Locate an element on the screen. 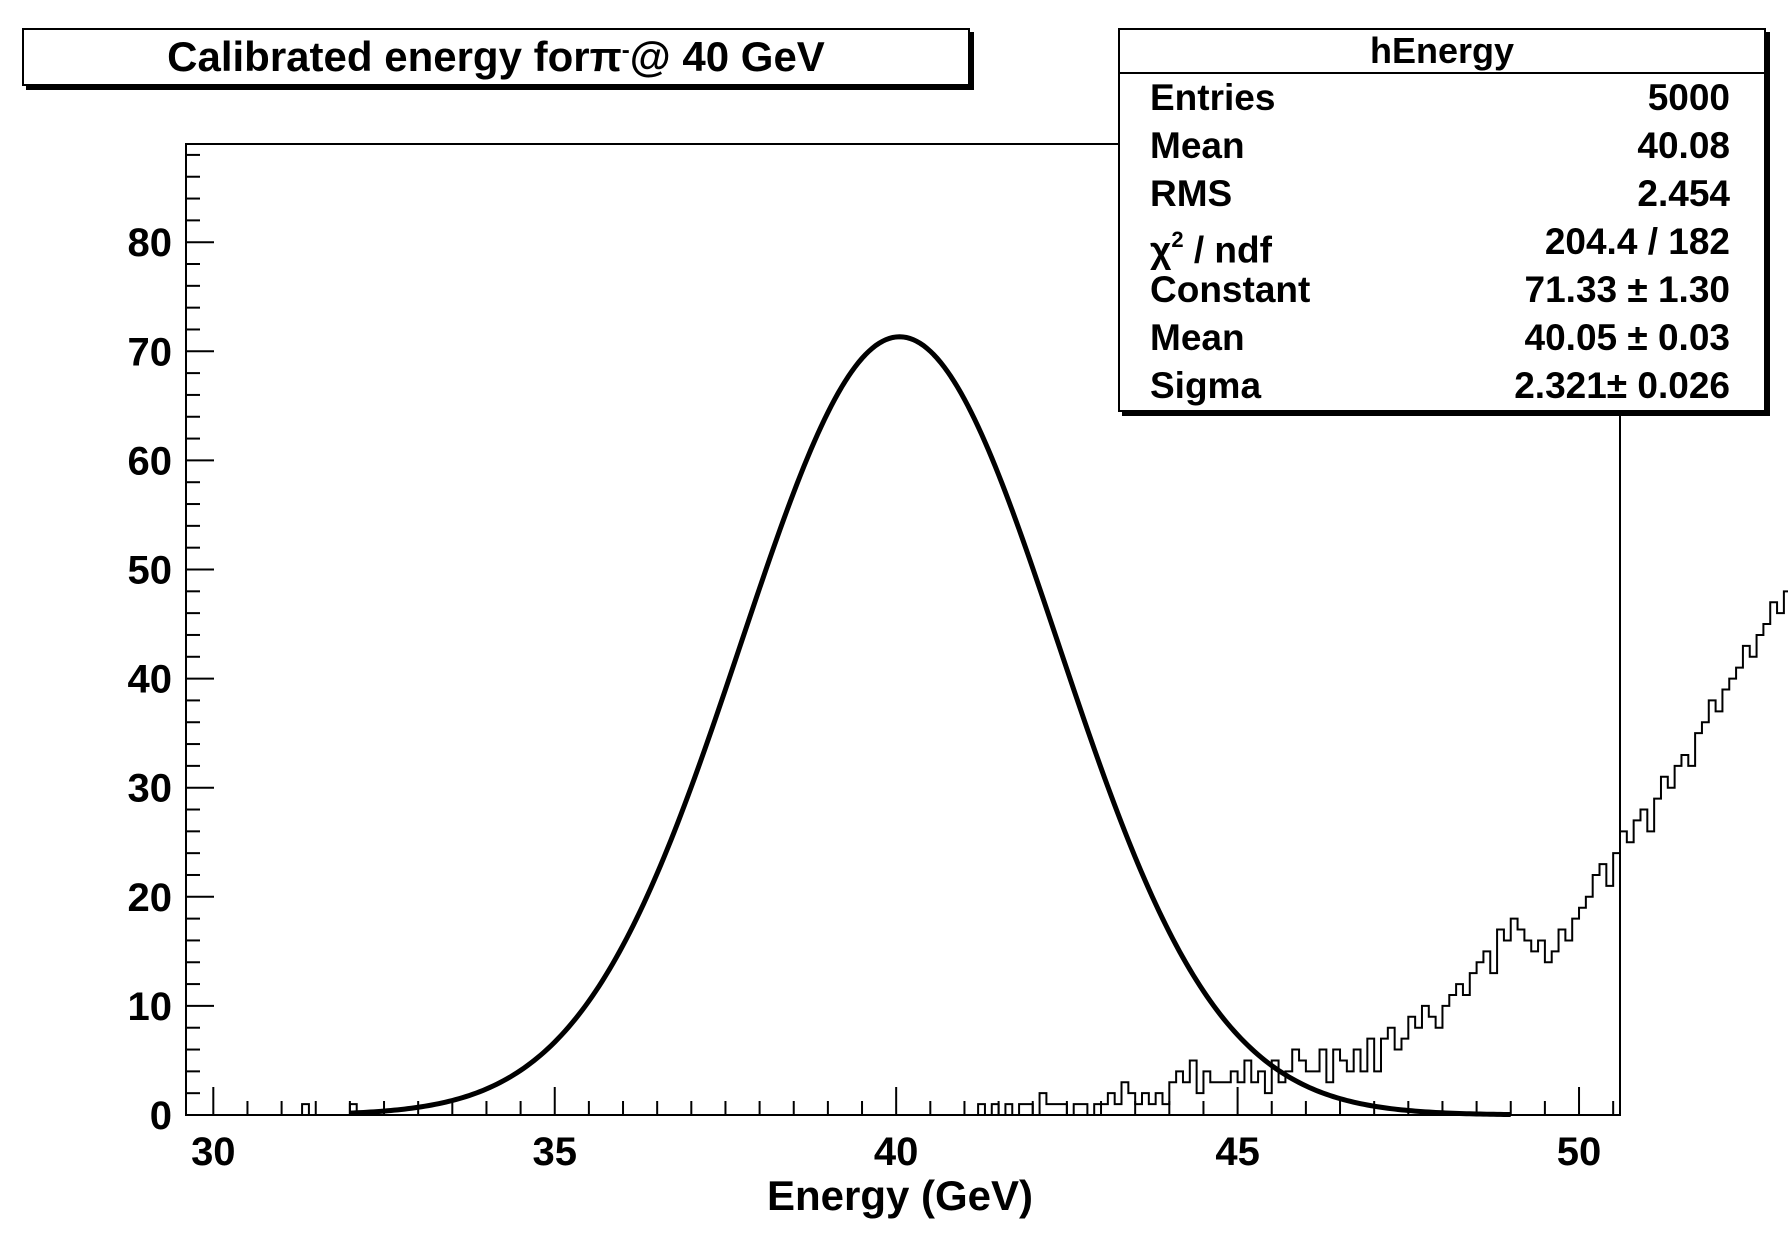 Image resolution: width=1788 pixels, height=1242 pixels. chart-title-particle: π is located at coordinates (605, 56).